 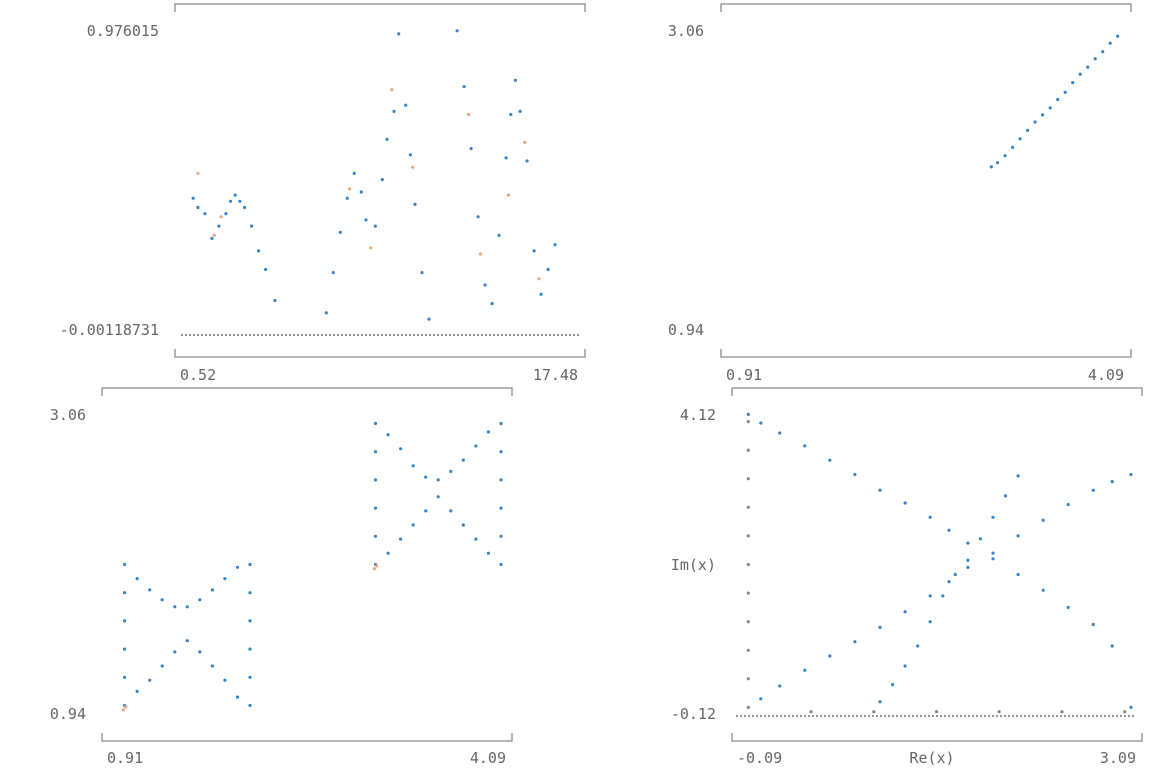 What do you see at coordinates (198, 375) in the screenshot?
I see `panel-1-x-tick-left: 0.52` at bounding box center [198, 375].